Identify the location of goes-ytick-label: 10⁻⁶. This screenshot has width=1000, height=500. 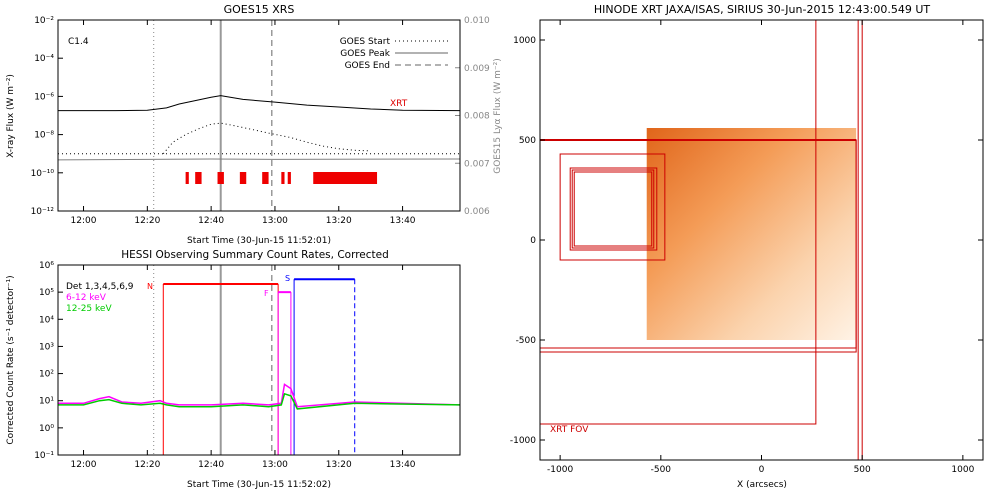
(44, 97).